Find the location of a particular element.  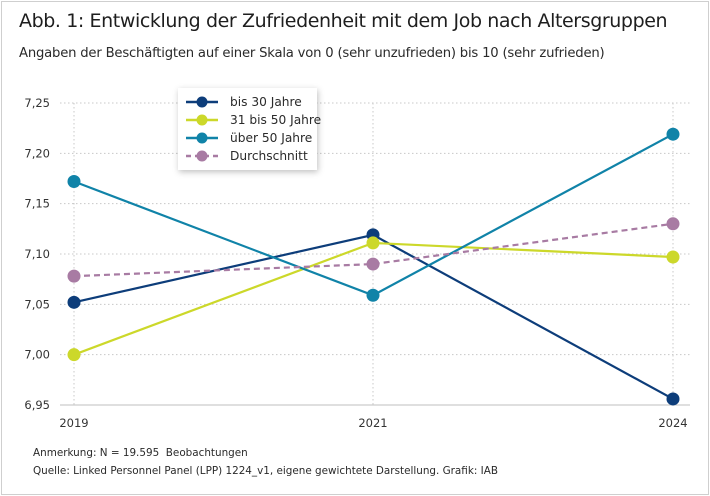

legend-item-bis-30: bis 30 Jahre is located at coordinates (243, 102).